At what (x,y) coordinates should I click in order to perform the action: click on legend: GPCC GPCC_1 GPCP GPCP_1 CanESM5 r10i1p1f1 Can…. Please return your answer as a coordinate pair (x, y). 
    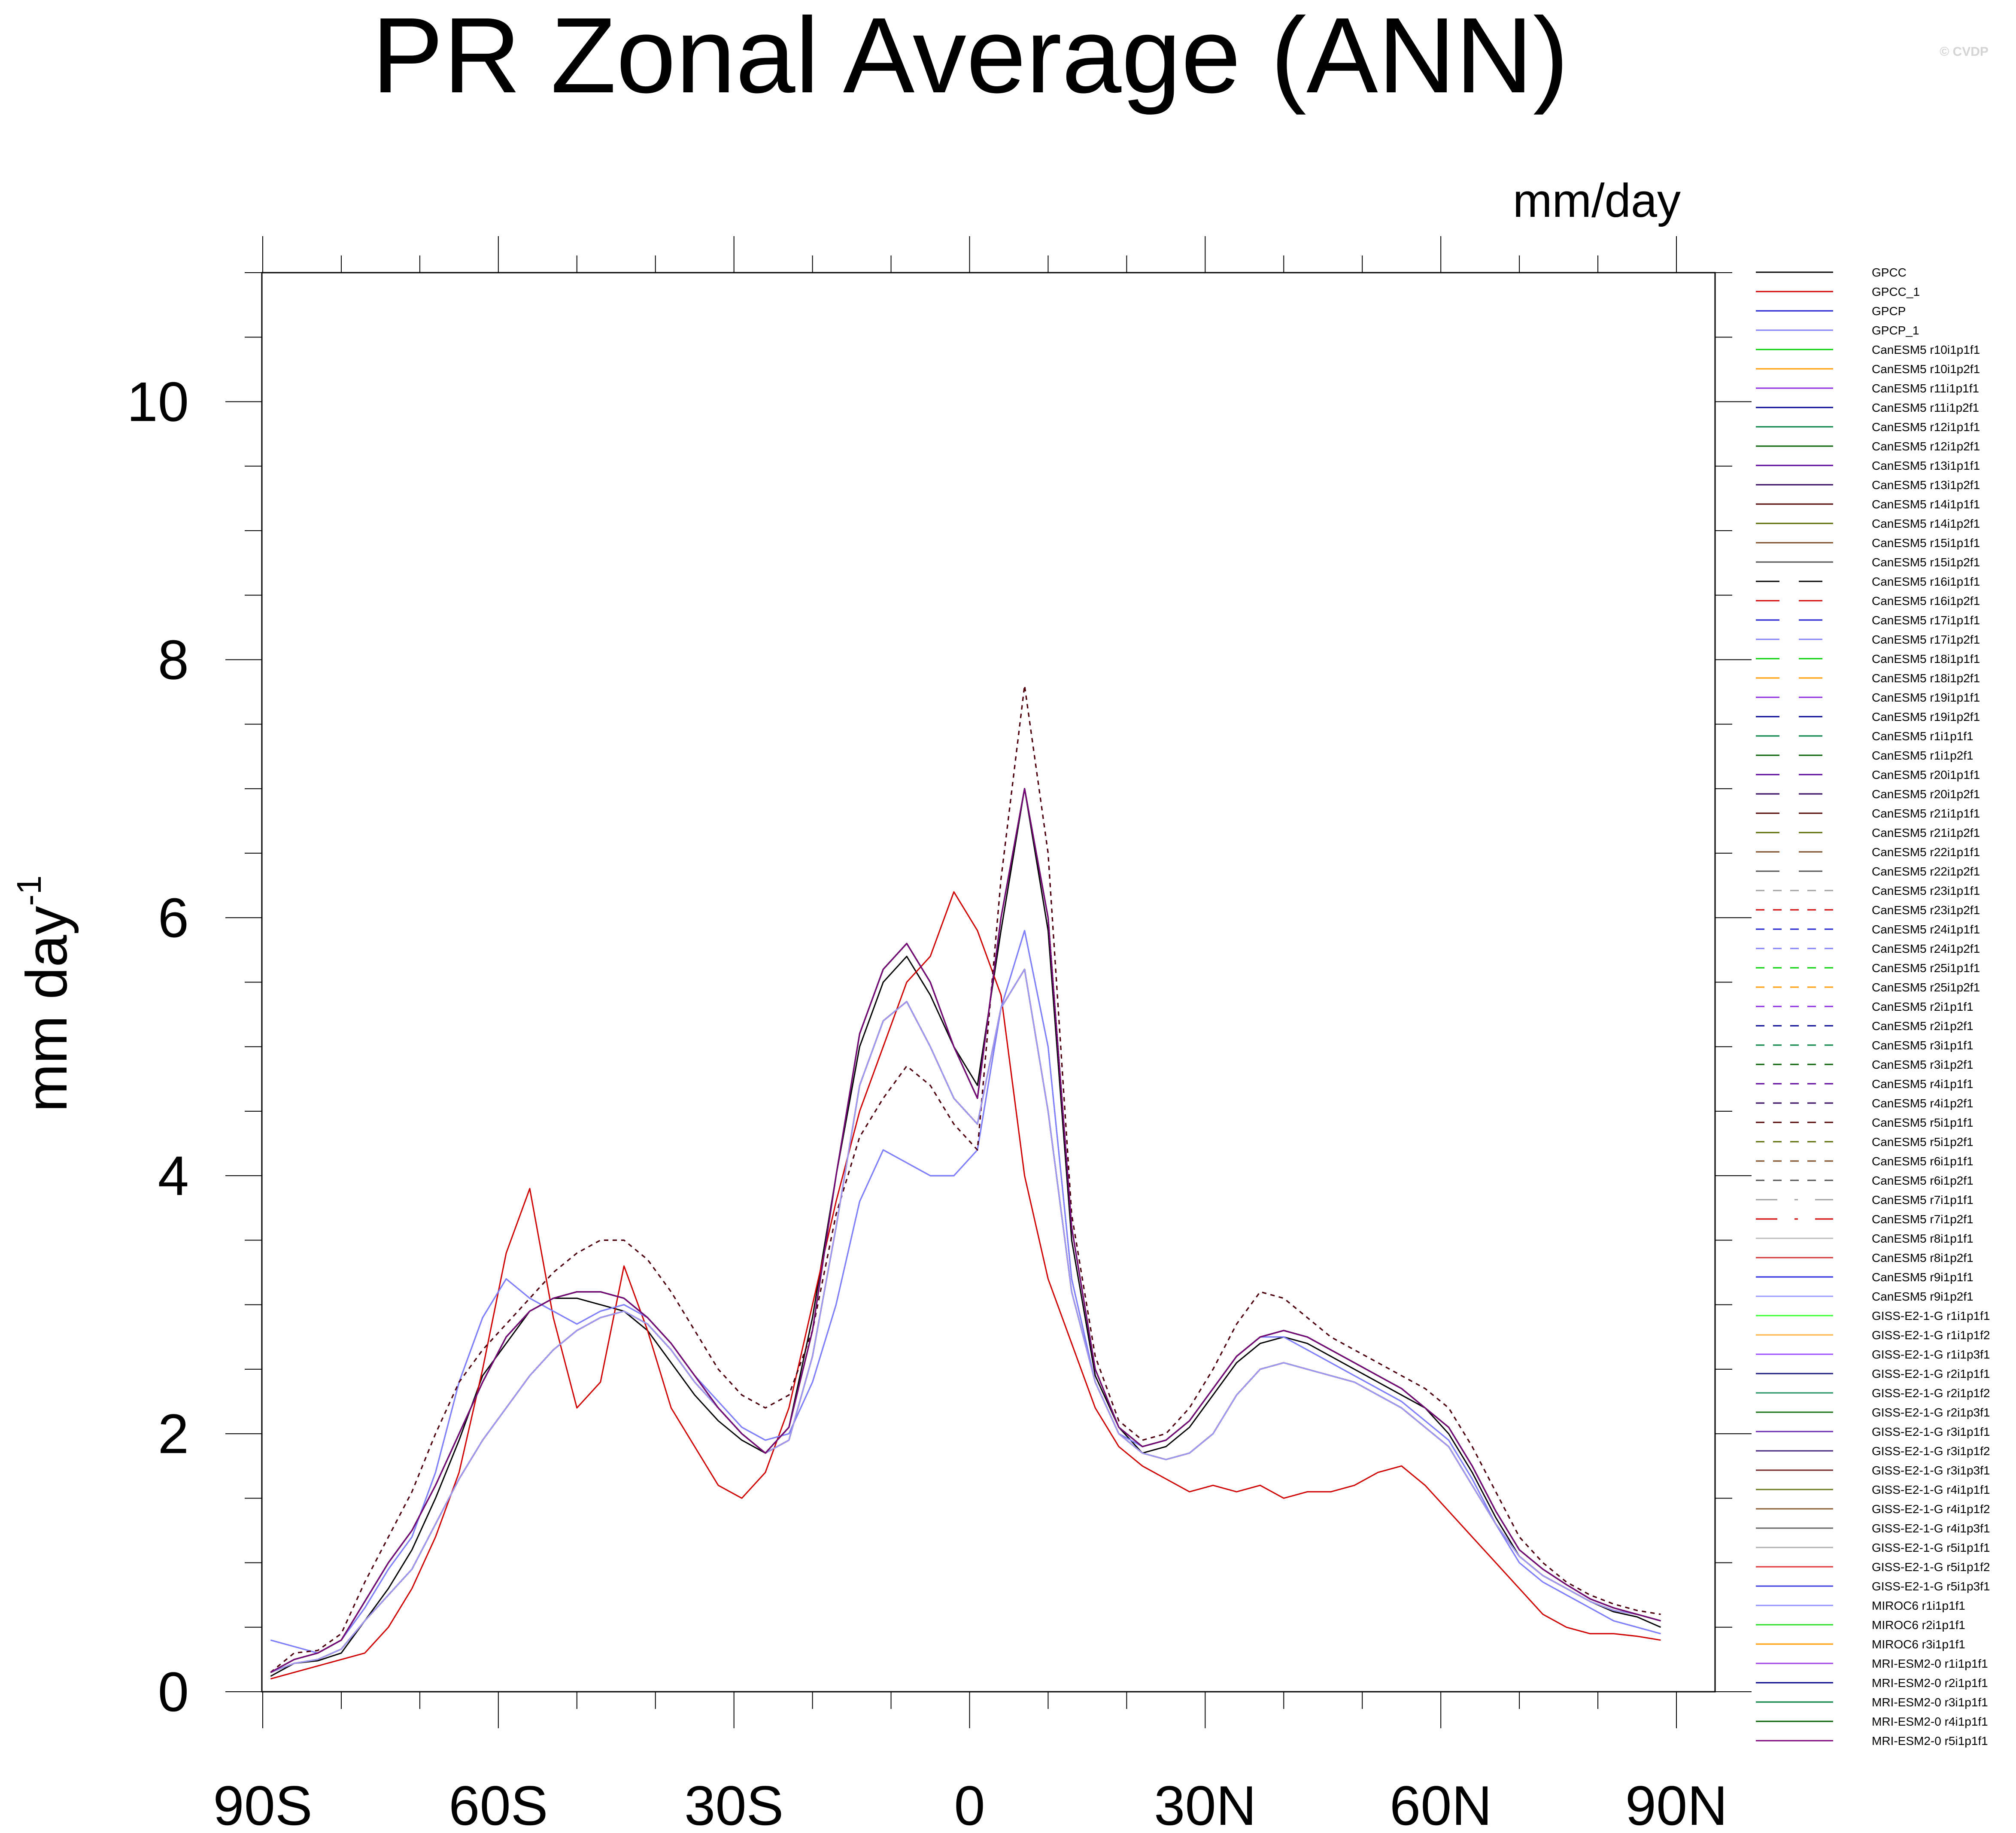
    Looking at the image, I should click on (1873, 1007).